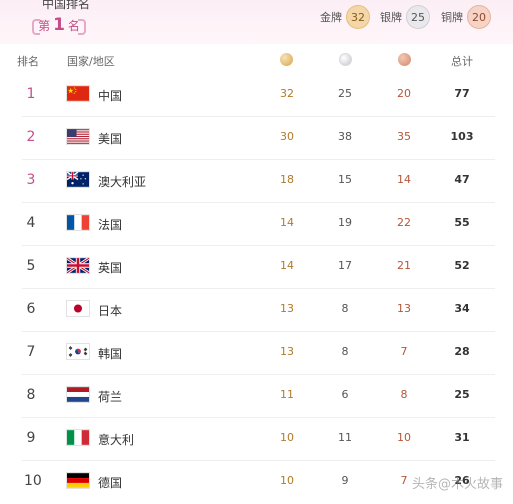 Image resolution: width=513 pixels, height=504 pixels. What do you see at coordinates (462, 179) in the screenshot?
I see `total-cell: 47` at bounding box center [462, 179].